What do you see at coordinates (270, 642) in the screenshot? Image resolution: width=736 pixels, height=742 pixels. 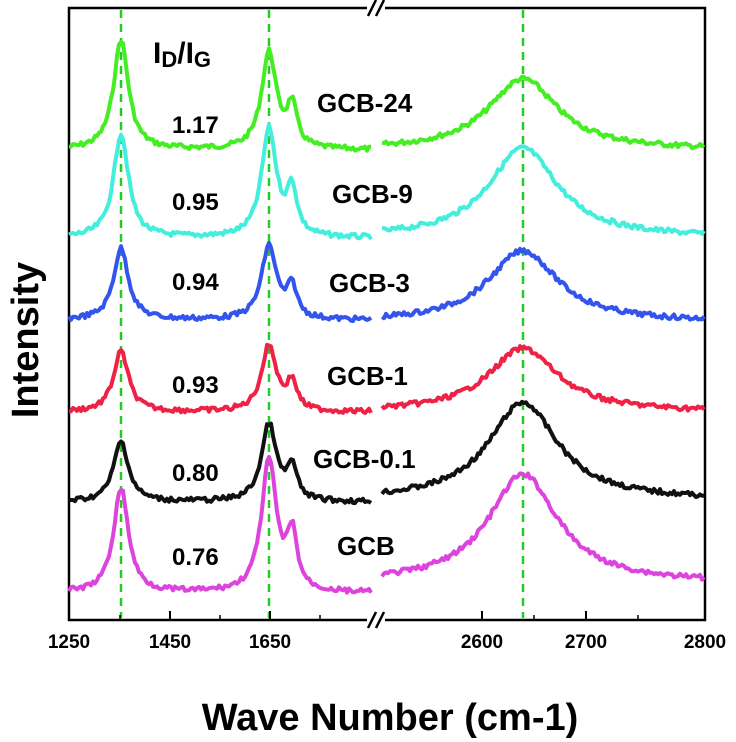 I see `x-tick-label: 1650` at bounding box center [270, 642].